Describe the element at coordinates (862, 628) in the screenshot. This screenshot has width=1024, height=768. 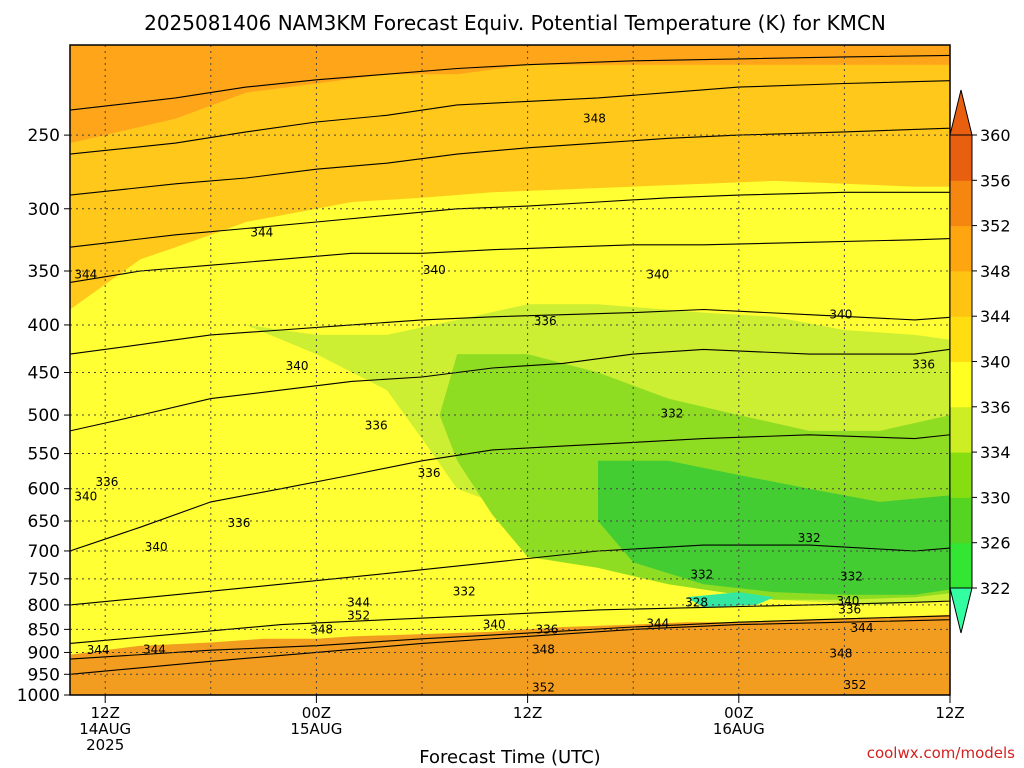
I see `contour-label-29: 344` at that location.